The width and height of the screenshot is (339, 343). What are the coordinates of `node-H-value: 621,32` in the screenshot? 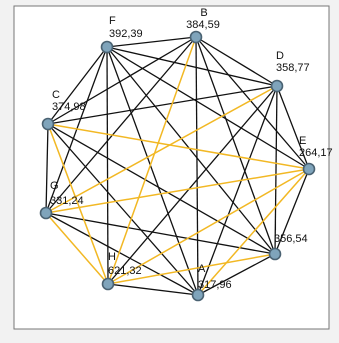 It's located at (125, 271).